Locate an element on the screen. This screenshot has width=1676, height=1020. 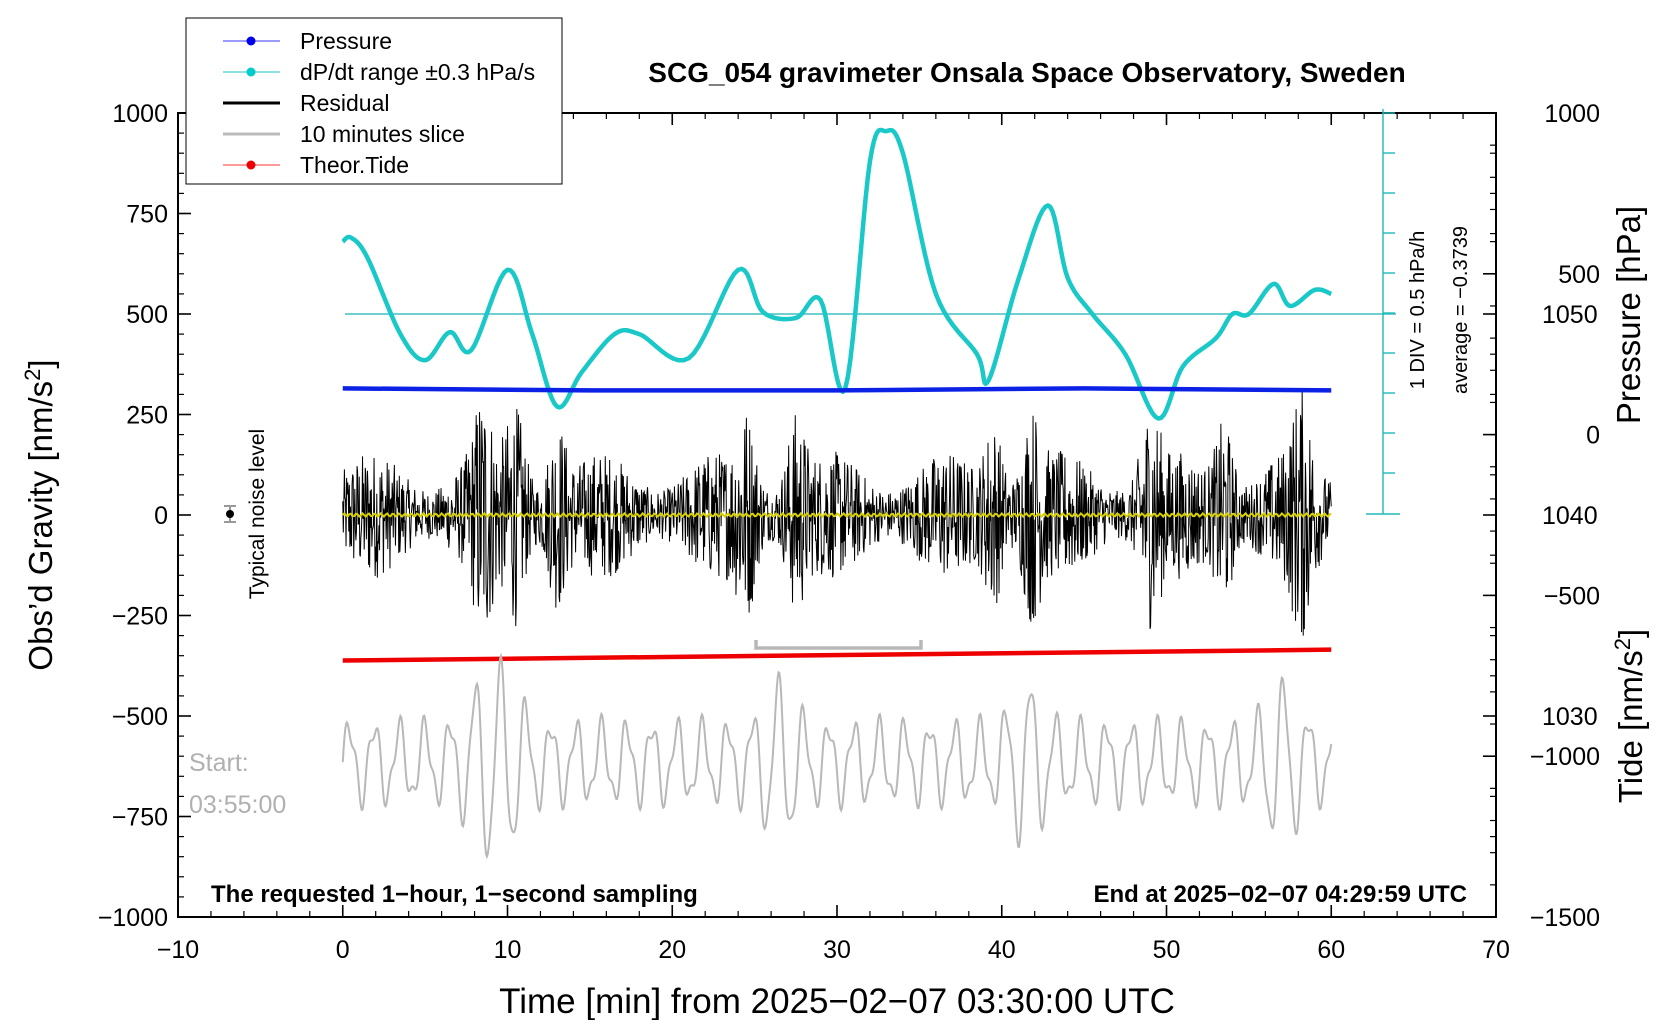
y-tick-label: −500 is located at coordinates (140, 717).